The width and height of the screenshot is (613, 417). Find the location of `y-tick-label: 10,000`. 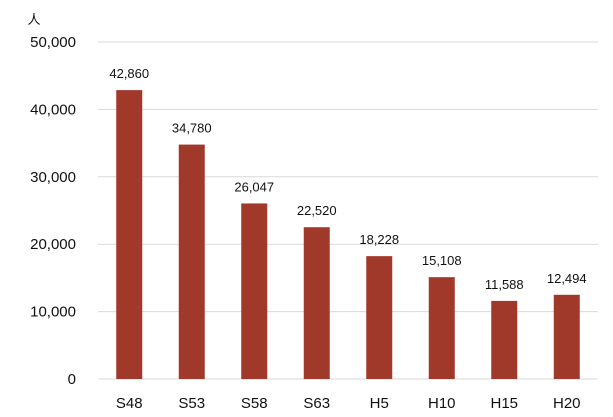

y-tick-label: 10,000 is located at coordinates (53, 312).